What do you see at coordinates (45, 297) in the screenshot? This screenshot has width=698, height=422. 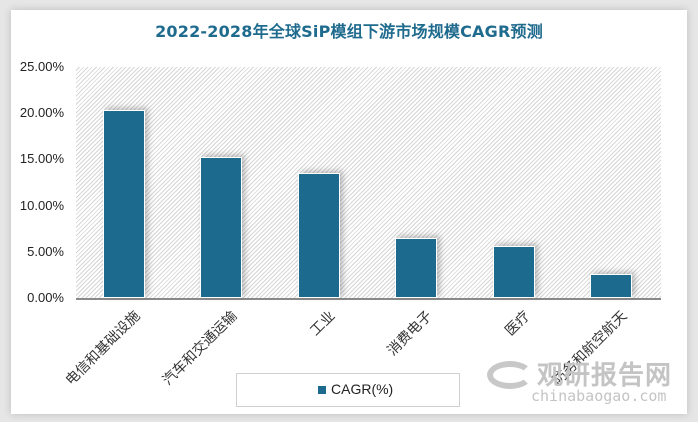 I see `y-tick-label: 0.00%` at bounding box center [45, 297].